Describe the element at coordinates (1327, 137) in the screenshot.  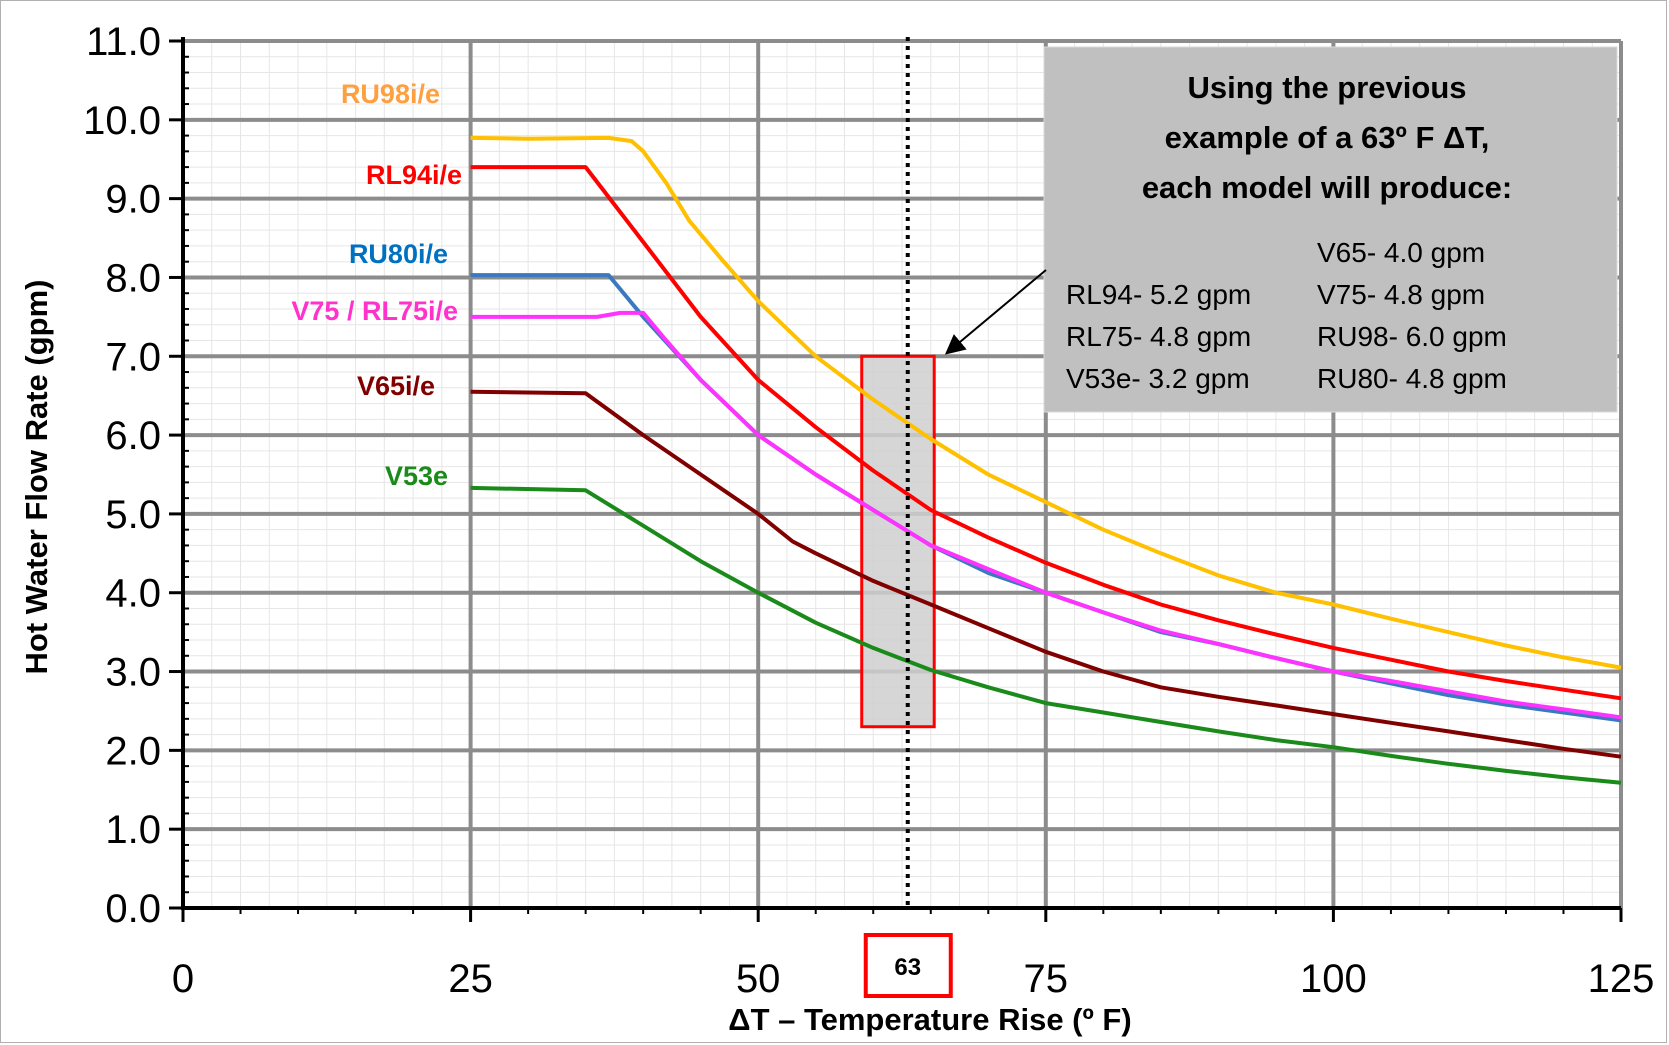
I see `annotation-title-line: example of a 63º F ΔT,` at that location.